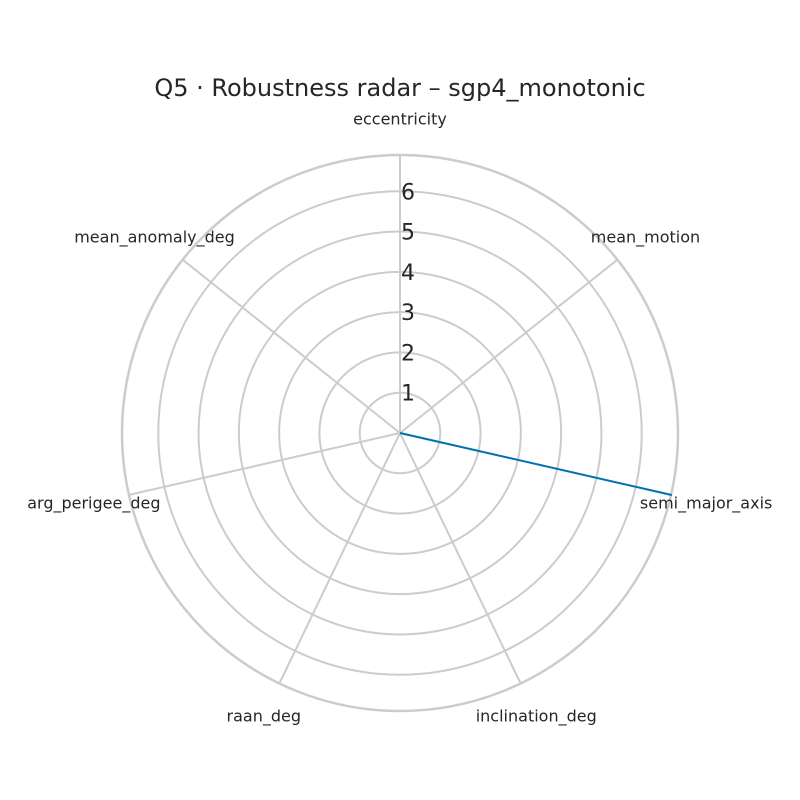 The height and width of the screenshot is (800, 800). I want to click on r-tick-label-6: 6, so click(408, 192).